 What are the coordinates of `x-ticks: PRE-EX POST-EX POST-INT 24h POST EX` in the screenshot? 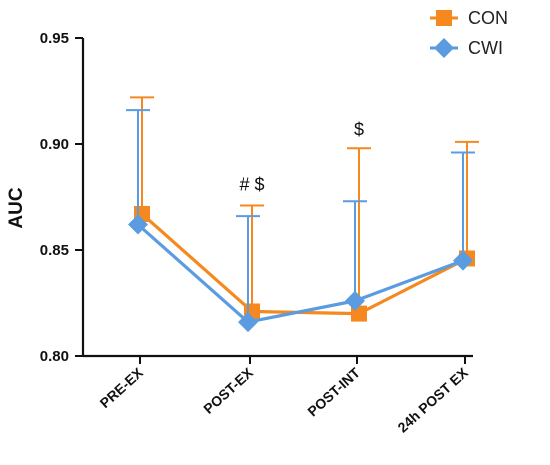 It's located at (284, 396).